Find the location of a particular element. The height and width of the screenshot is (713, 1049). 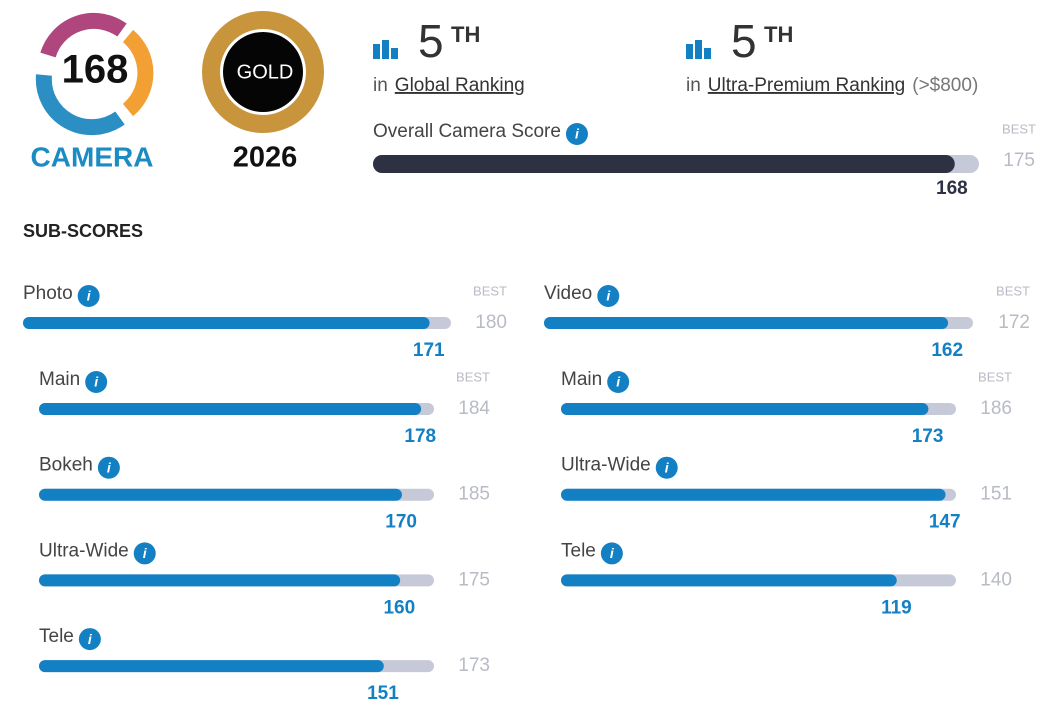

best-value: 151 is located at coordinates (996, 494).